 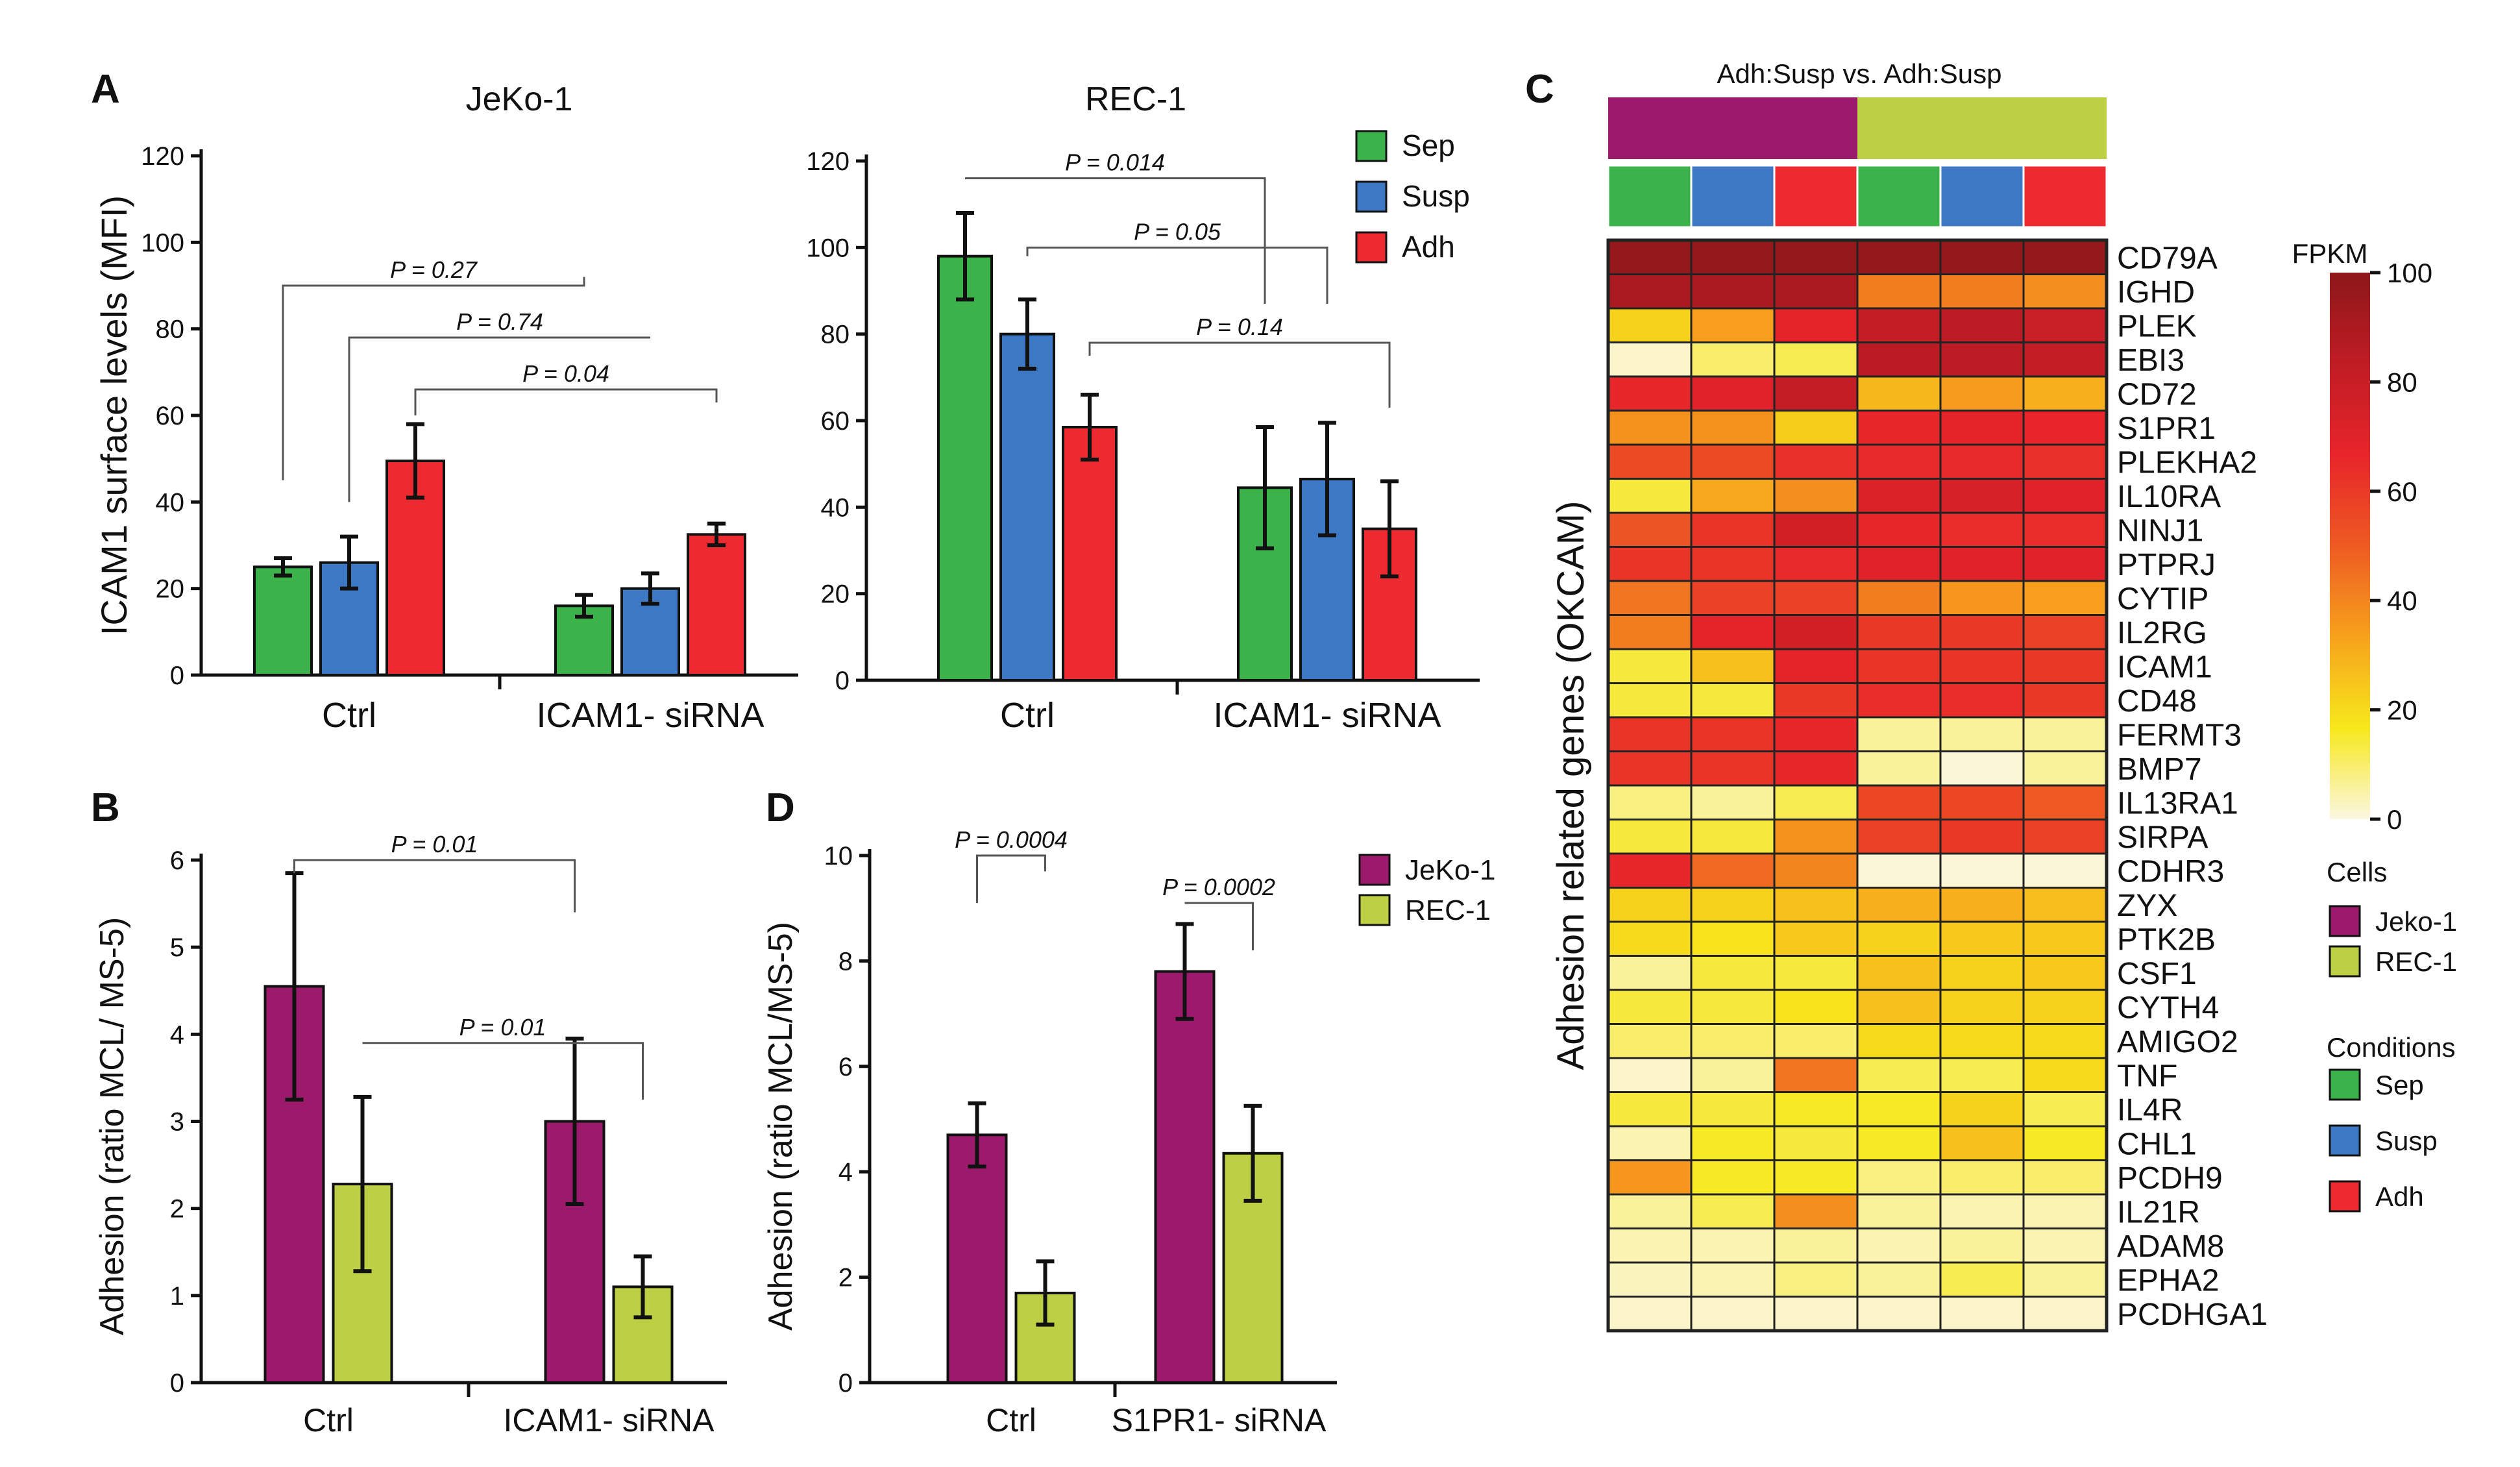 What do you see at coordinates (2147, 1076) in the screenshot?
I see `gene-label: TNF` at bounding box center [2147, 1076].